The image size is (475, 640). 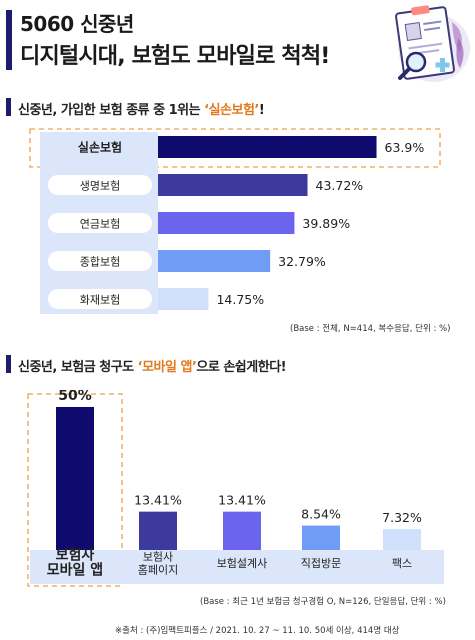 I want to click on value-label: 32.79%, so click(x=302, y=261).